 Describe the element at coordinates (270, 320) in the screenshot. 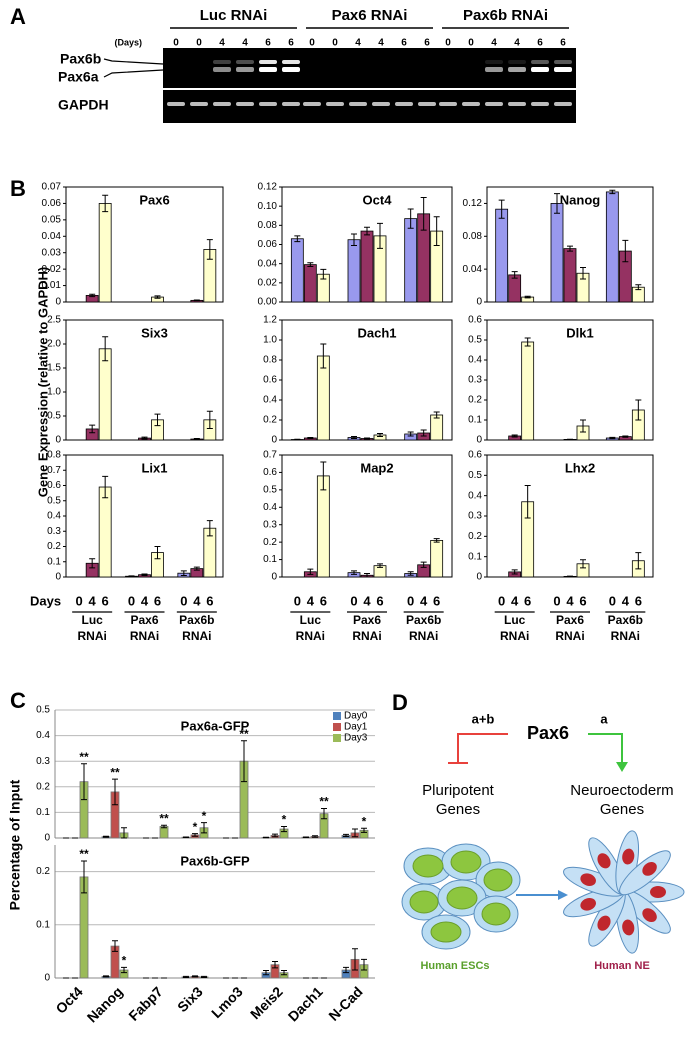

I see `y-tick-label: 1.2` at that location.